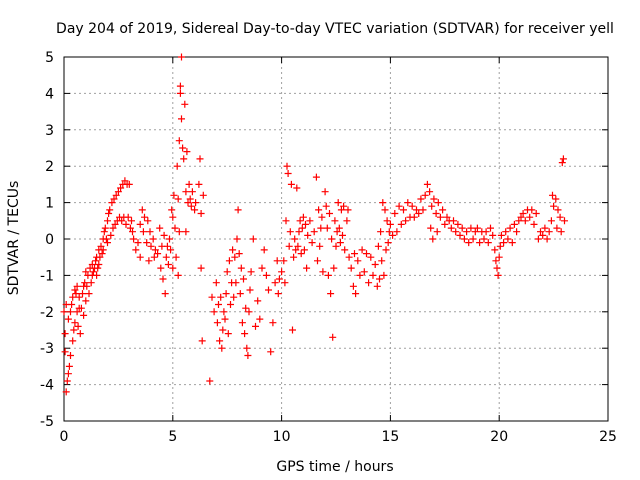  Describe the element at coordinates (390, 437) in the screenshot. I see `x-tick-label: 15` at that location.